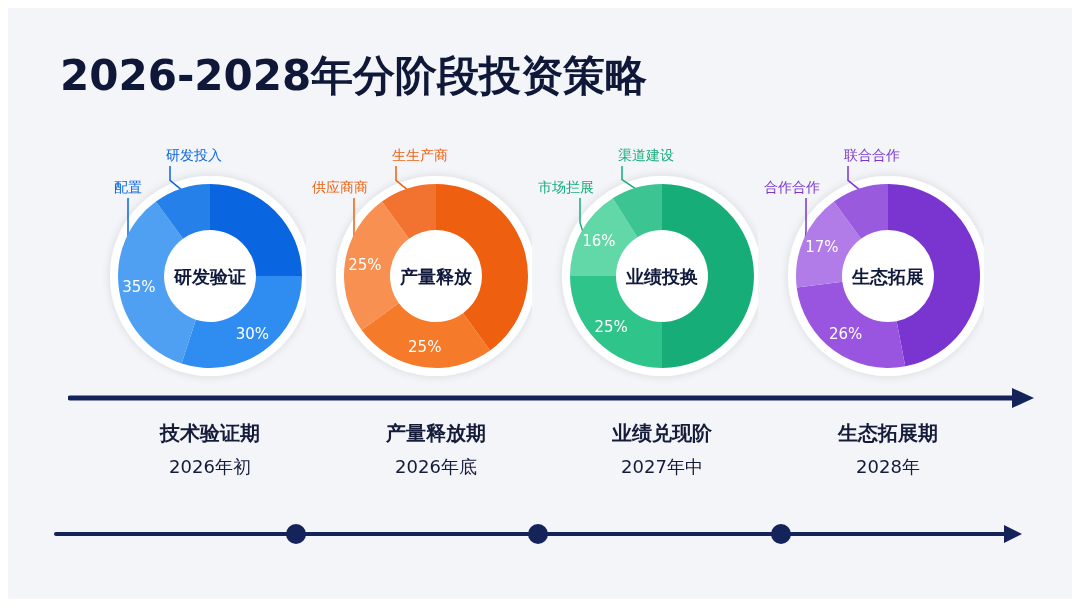 This screenshot has width=1080, height=607. What do you see at coordinates (435, 433) in the screenshot?
I see `text: 产量释放期` at bounding box center [435, 433].